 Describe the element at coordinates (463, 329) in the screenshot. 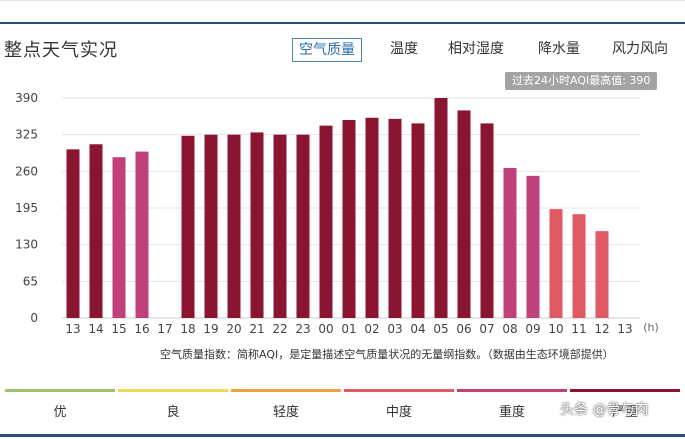

I see `x-tick-label: 06` at that location.